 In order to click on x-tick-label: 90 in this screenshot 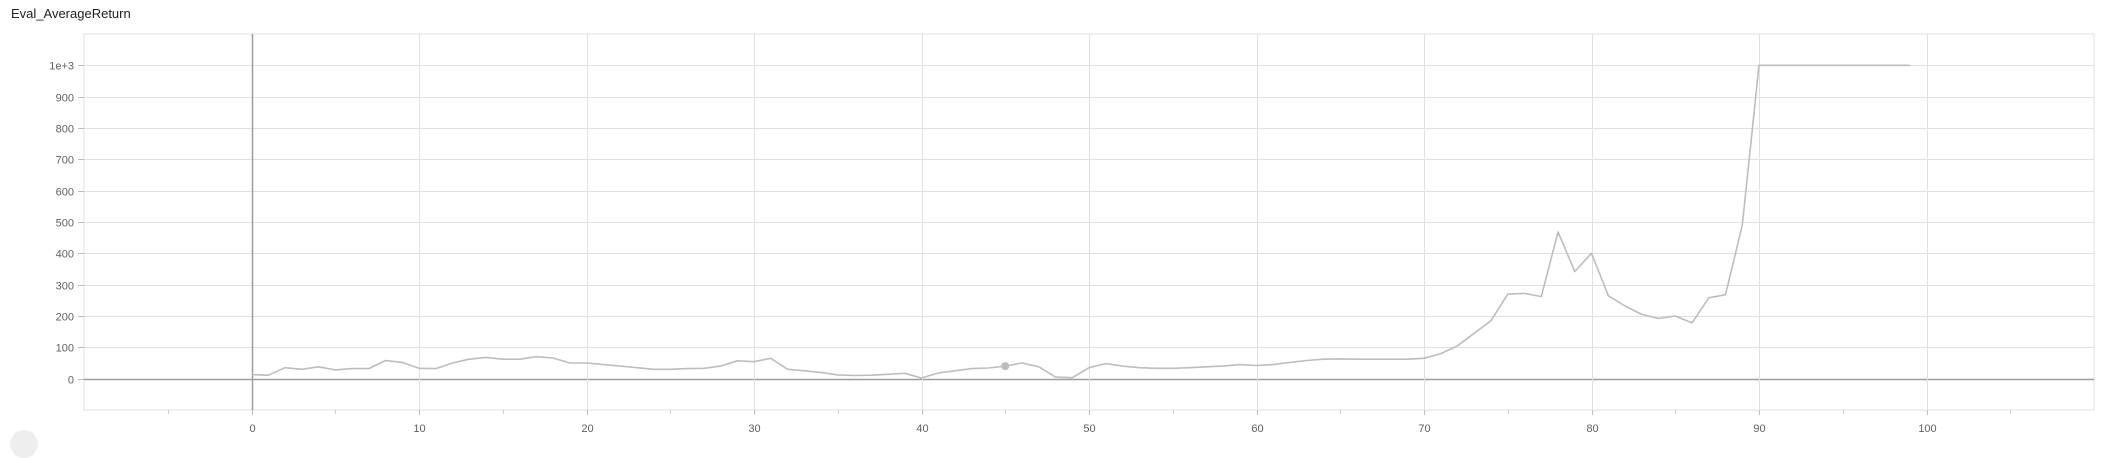, I will do `click(1759, 429)`.